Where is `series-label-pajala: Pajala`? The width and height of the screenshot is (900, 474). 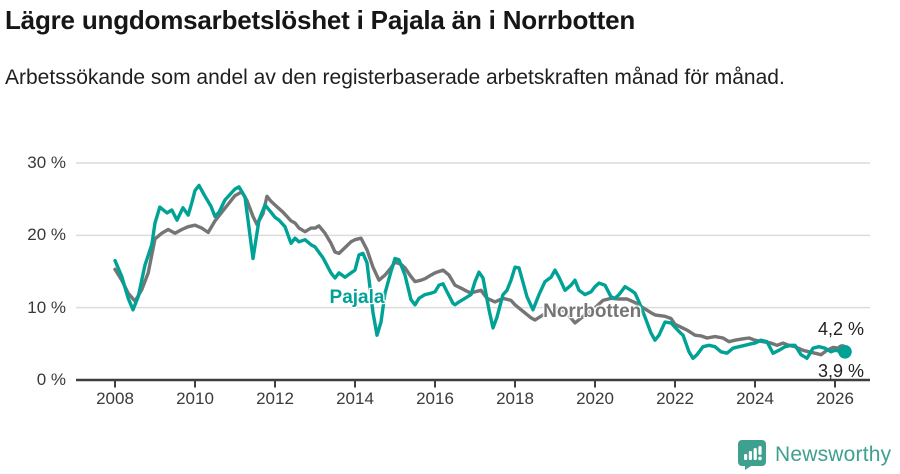
series-label-pajala: Pajala is located at coordinates (357, 297).